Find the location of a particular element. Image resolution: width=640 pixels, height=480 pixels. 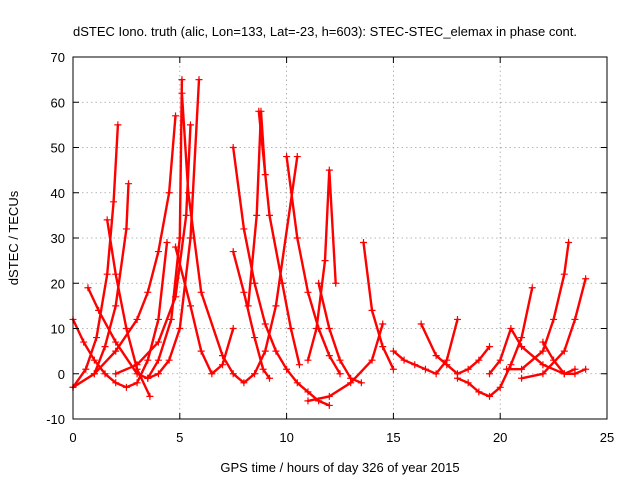

y-tick-label: 30 is located at coordinates (58, 238).